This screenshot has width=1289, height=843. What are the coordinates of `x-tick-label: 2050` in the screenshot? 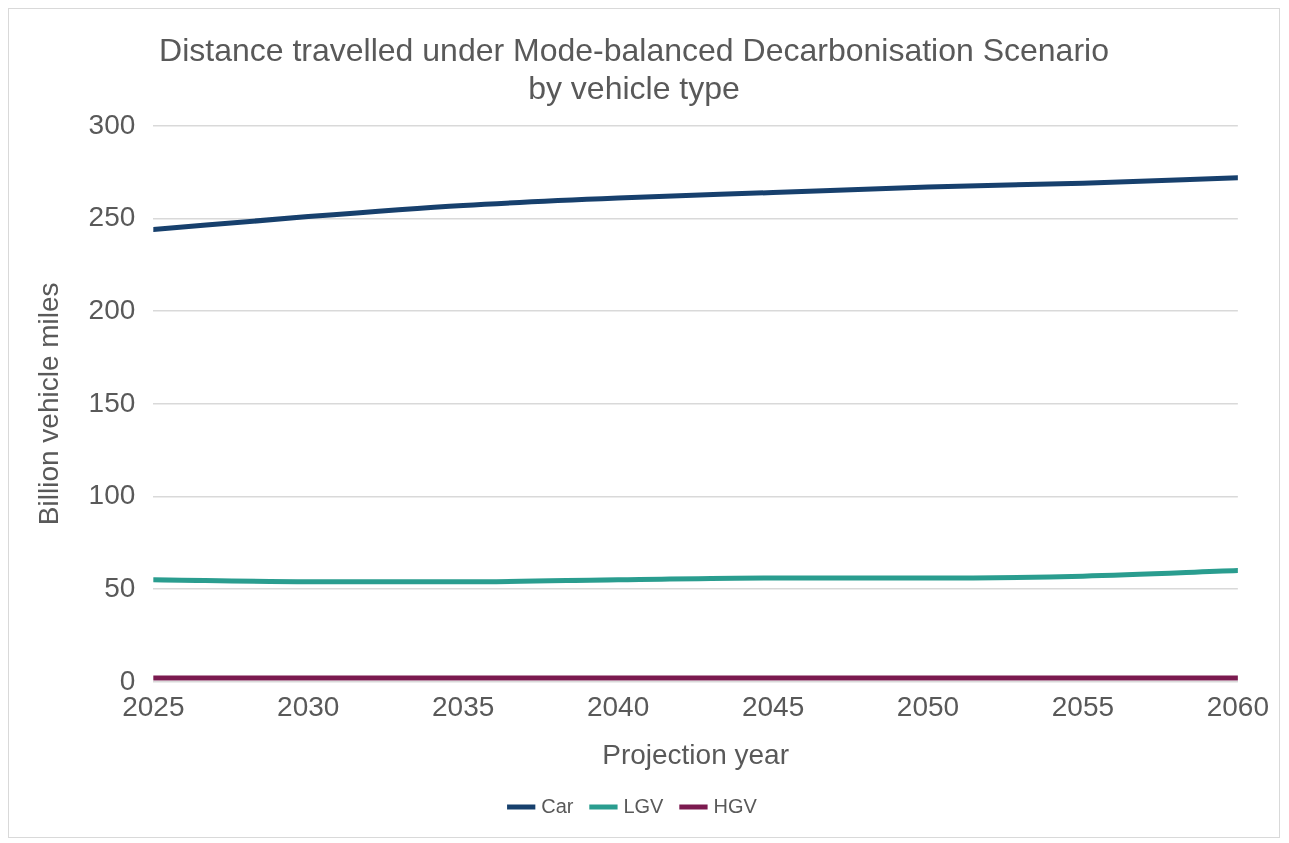 It's located at (928, 707).